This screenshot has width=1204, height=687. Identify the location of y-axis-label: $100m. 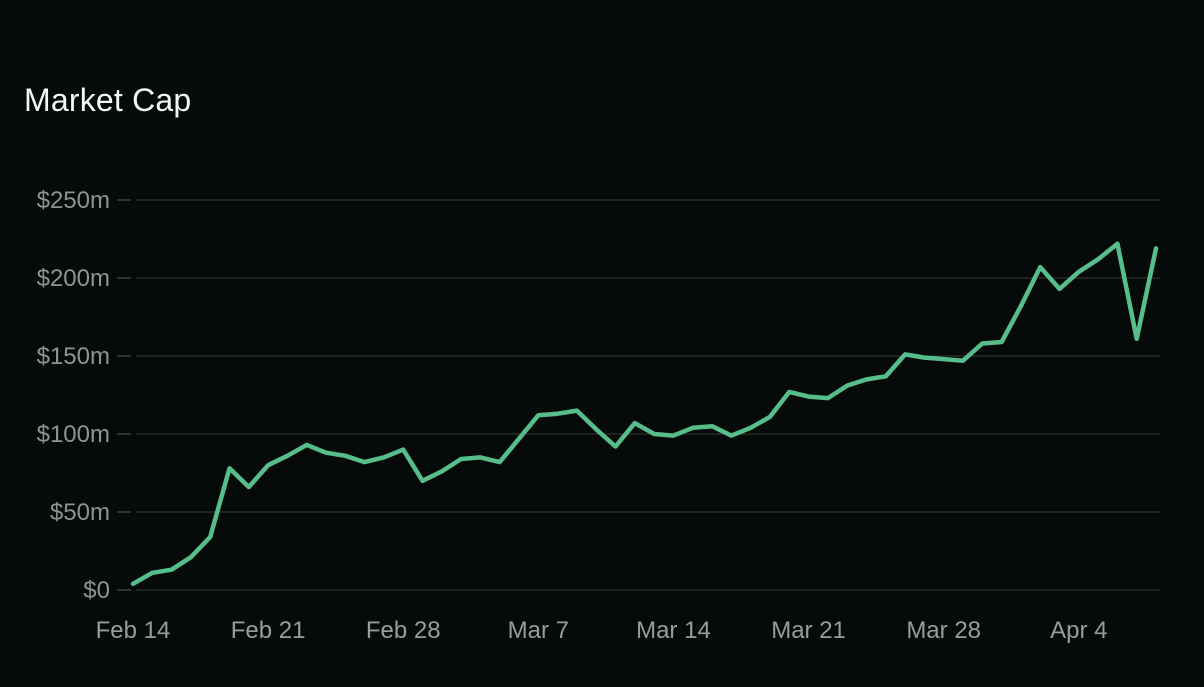
(73, 434).